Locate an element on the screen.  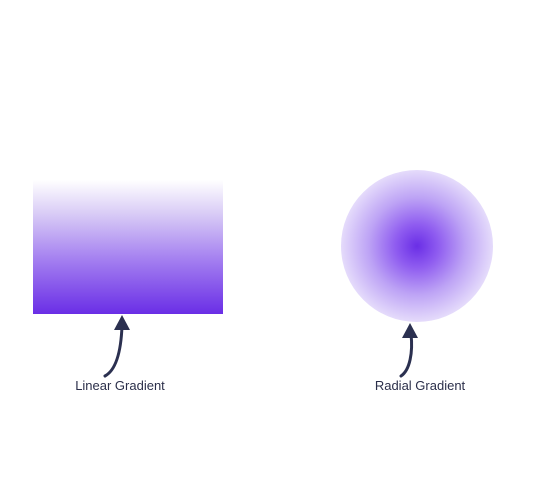
linear-gradient-swatch is located at coordinates (128, 247).